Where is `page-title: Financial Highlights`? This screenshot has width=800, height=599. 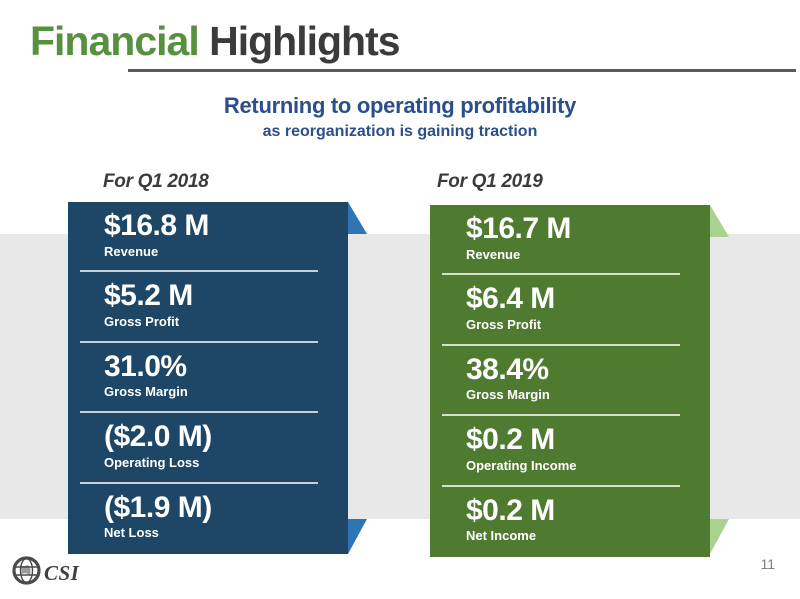
page-title: Financial Highlights is located at coordinates (215, 41).